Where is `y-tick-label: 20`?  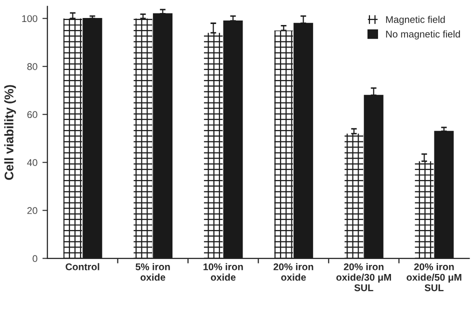 y-tick-label: 20 is located at coordinates (32, 210).